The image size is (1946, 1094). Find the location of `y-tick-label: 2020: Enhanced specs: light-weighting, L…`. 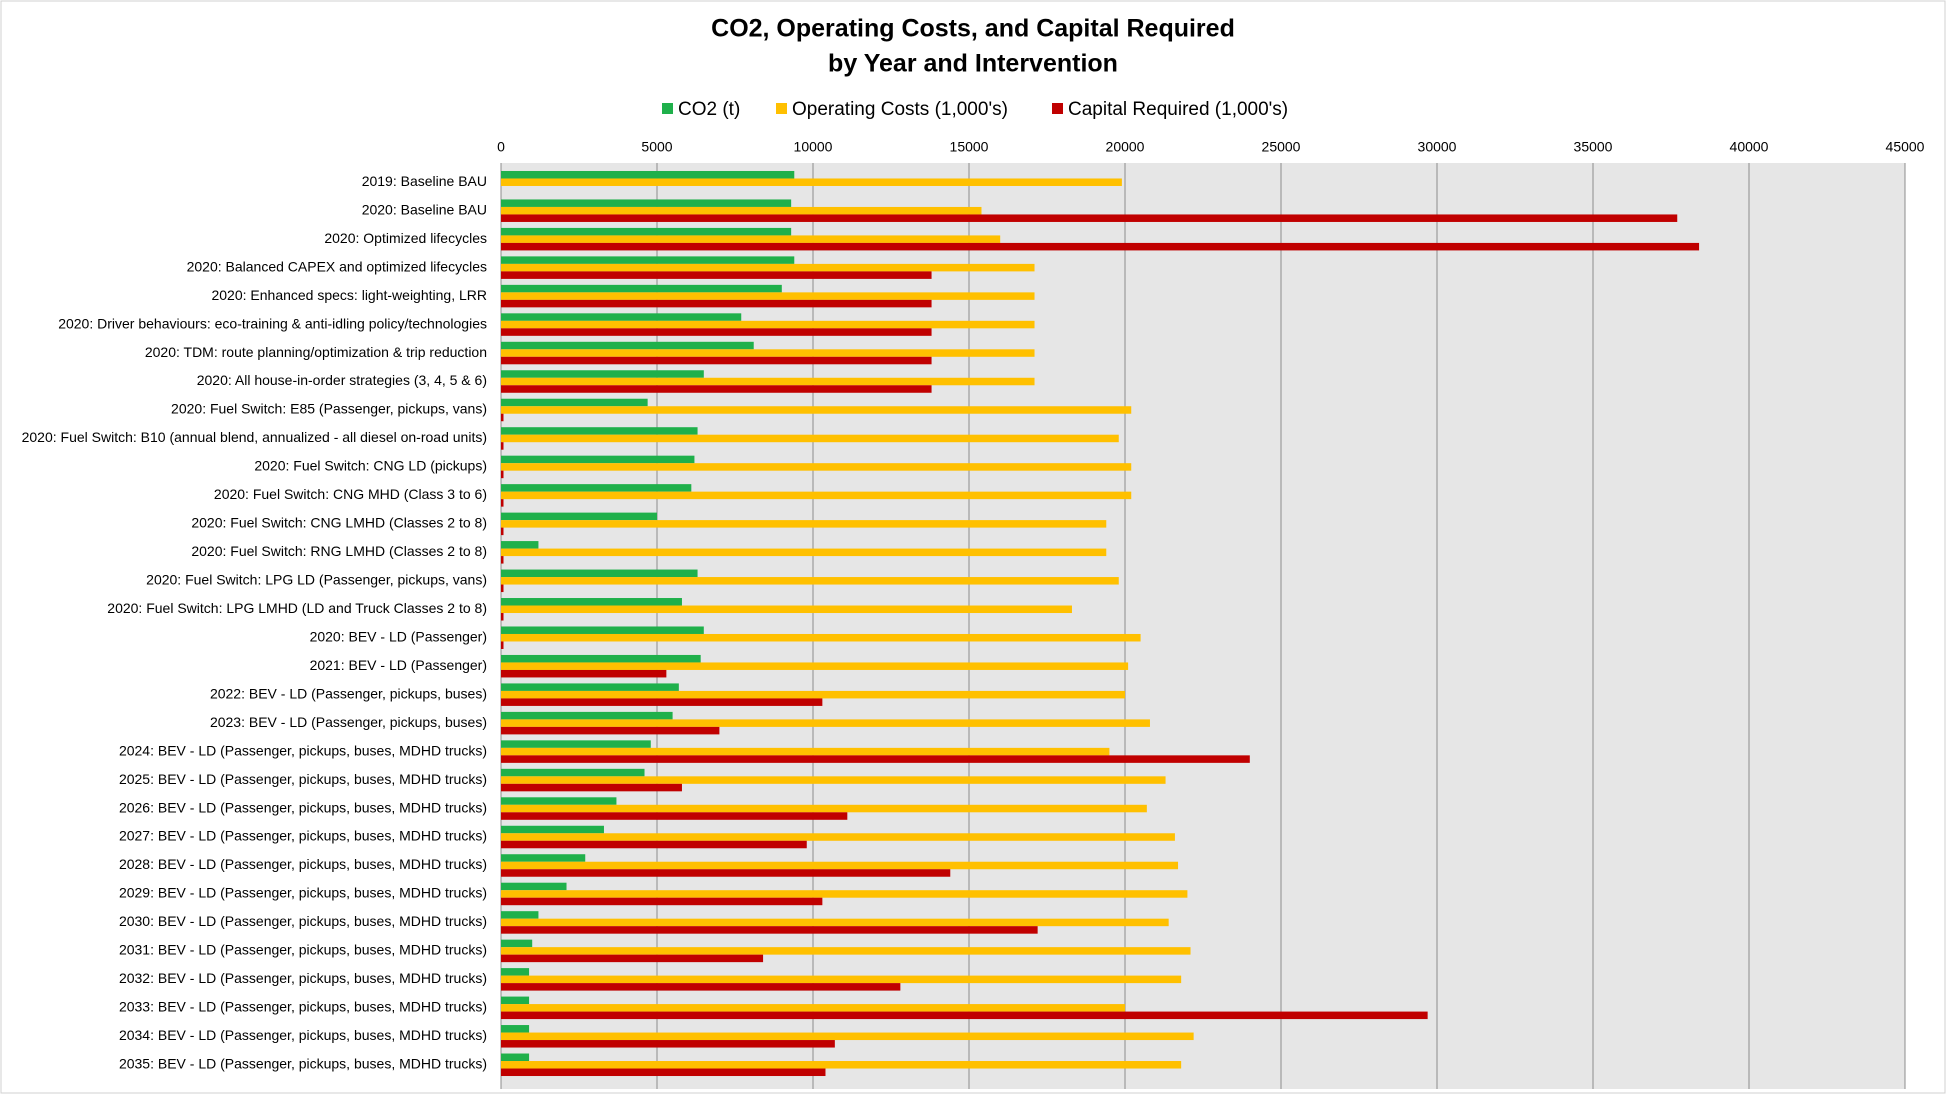

y-tick-label: 2020: Enhanced specs: light-weighting, L… is located at coordinates (349, 295).